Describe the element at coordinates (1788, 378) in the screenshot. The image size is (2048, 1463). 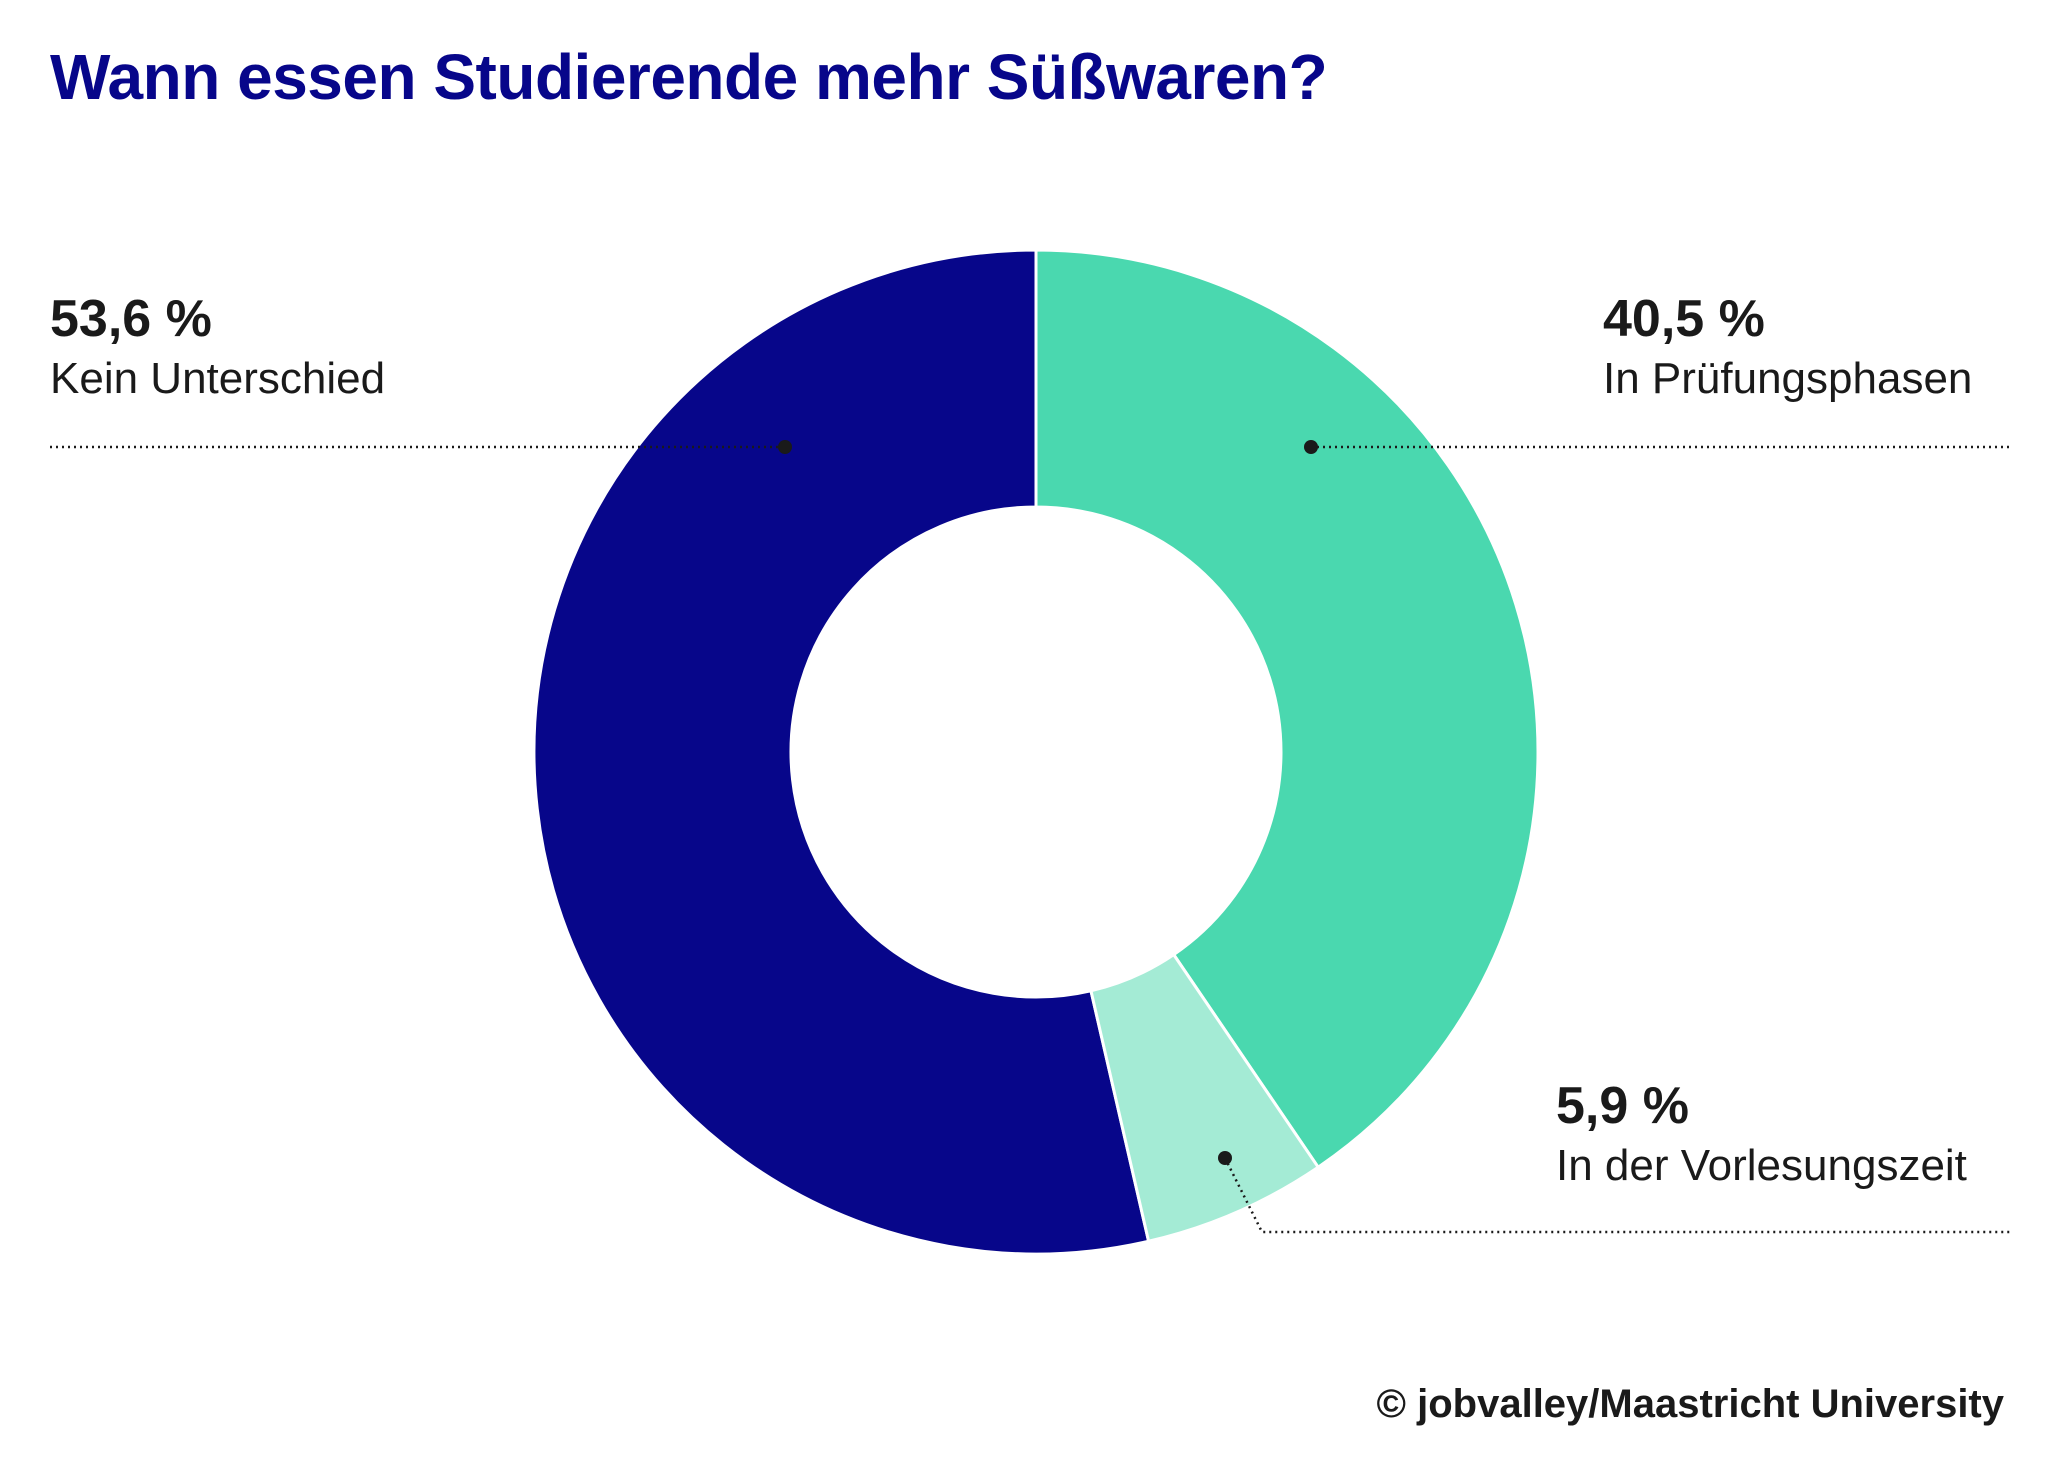
I see `slice-category-label: In Prüfungsphasen` at that location.